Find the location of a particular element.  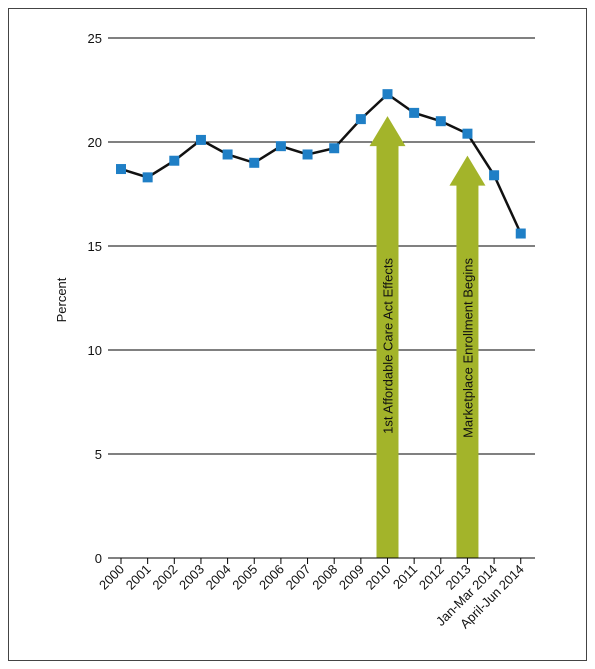

x-tick-label: 2002 is located at coordinates (164, 577).